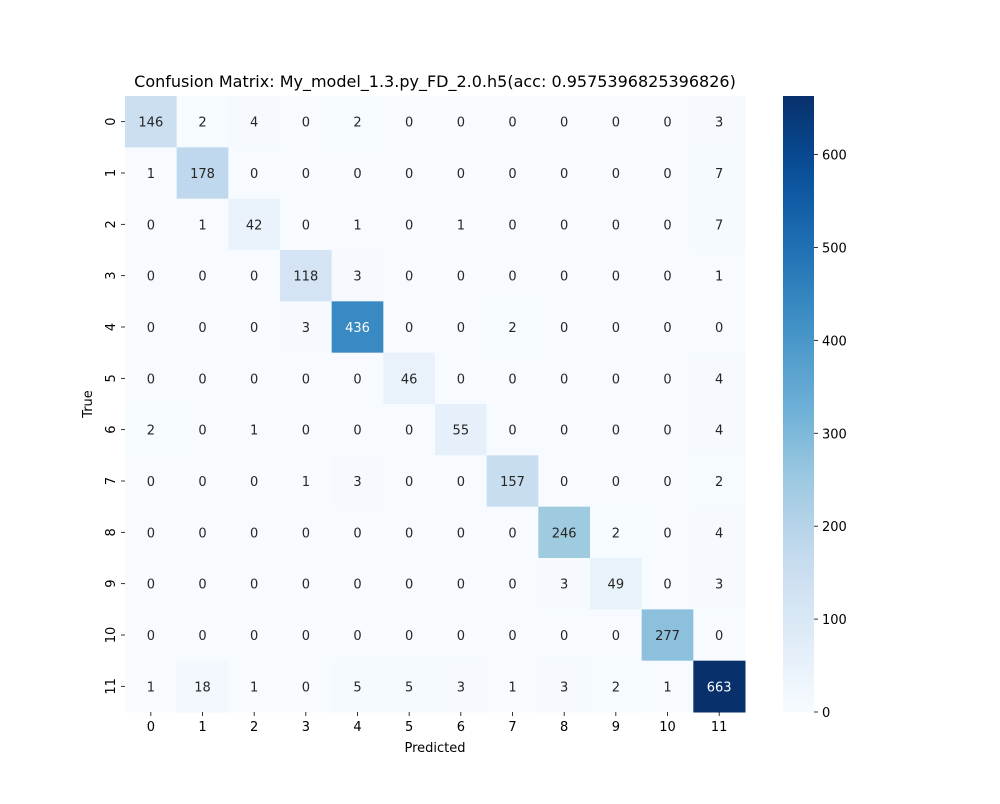 This screenshot has height=804, width=1000. What do you see at coordinates (111, 276) in the screenshot?
I see `y-tick-label: 3` at bounding box center [111, 276].